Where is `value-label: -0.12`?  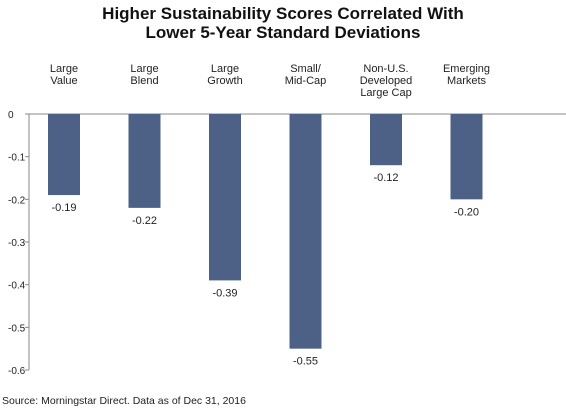 value-label: -0.12 is located at coordinates (385, 178).